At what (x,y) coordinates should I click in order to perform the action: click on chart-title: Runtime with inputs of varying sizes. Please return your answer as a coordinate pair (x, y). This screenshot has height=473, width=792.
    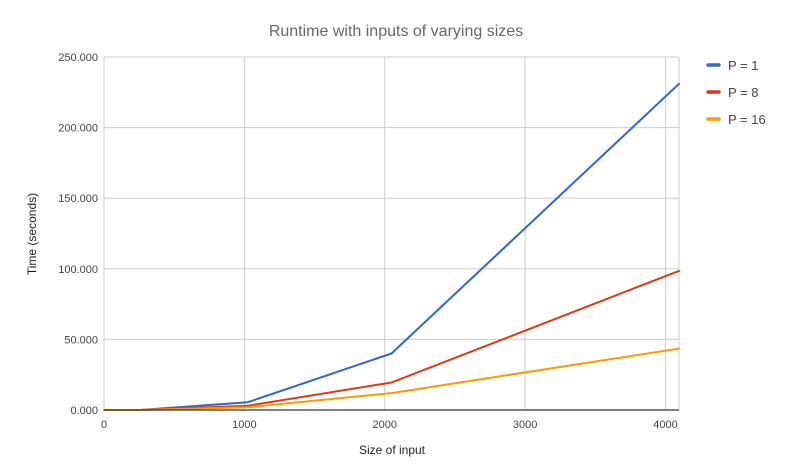
    Looking at the image, I should click on (396, 31).